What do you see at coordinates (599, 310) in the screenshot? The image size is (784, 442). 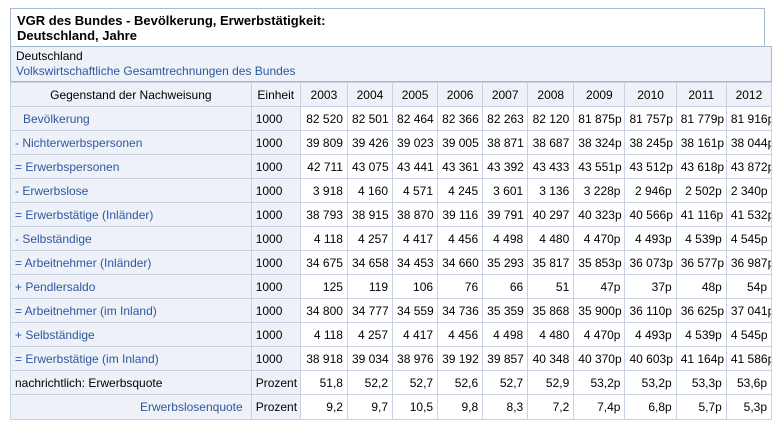 I see `table-cell: 35 900p` at bounding box center [599, 310].